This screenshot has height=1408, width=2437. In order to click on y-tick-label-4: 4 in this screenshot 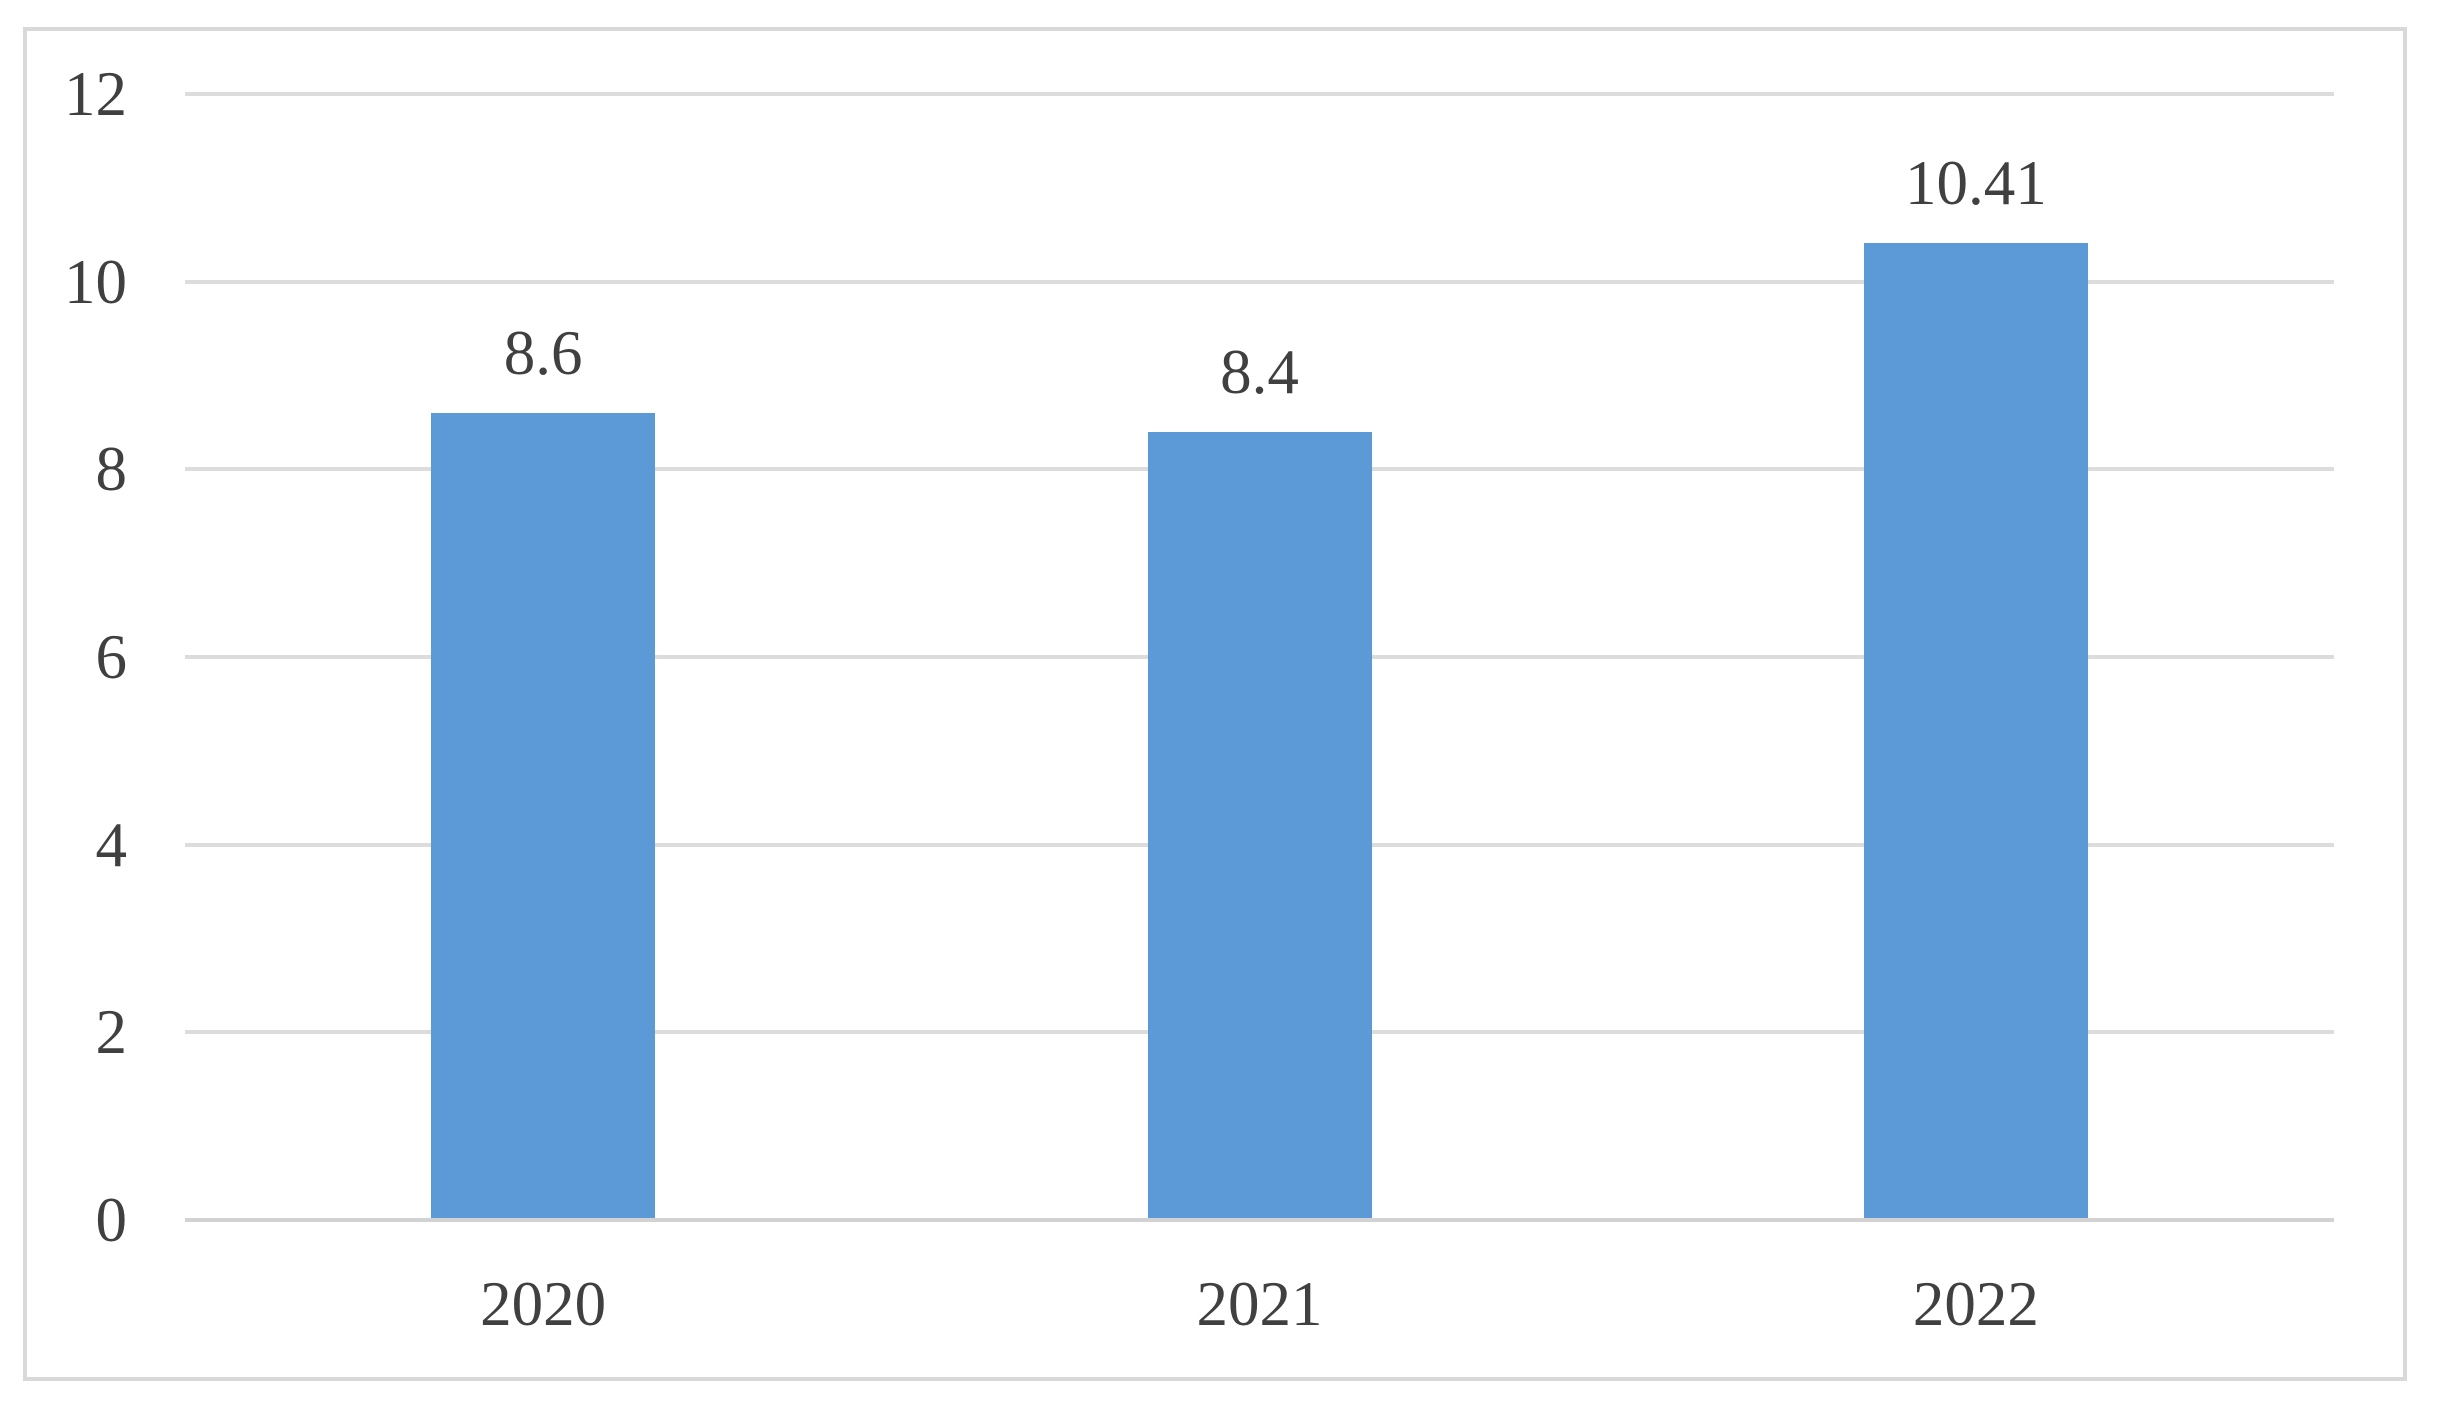, I will do `click(111, 844)`.